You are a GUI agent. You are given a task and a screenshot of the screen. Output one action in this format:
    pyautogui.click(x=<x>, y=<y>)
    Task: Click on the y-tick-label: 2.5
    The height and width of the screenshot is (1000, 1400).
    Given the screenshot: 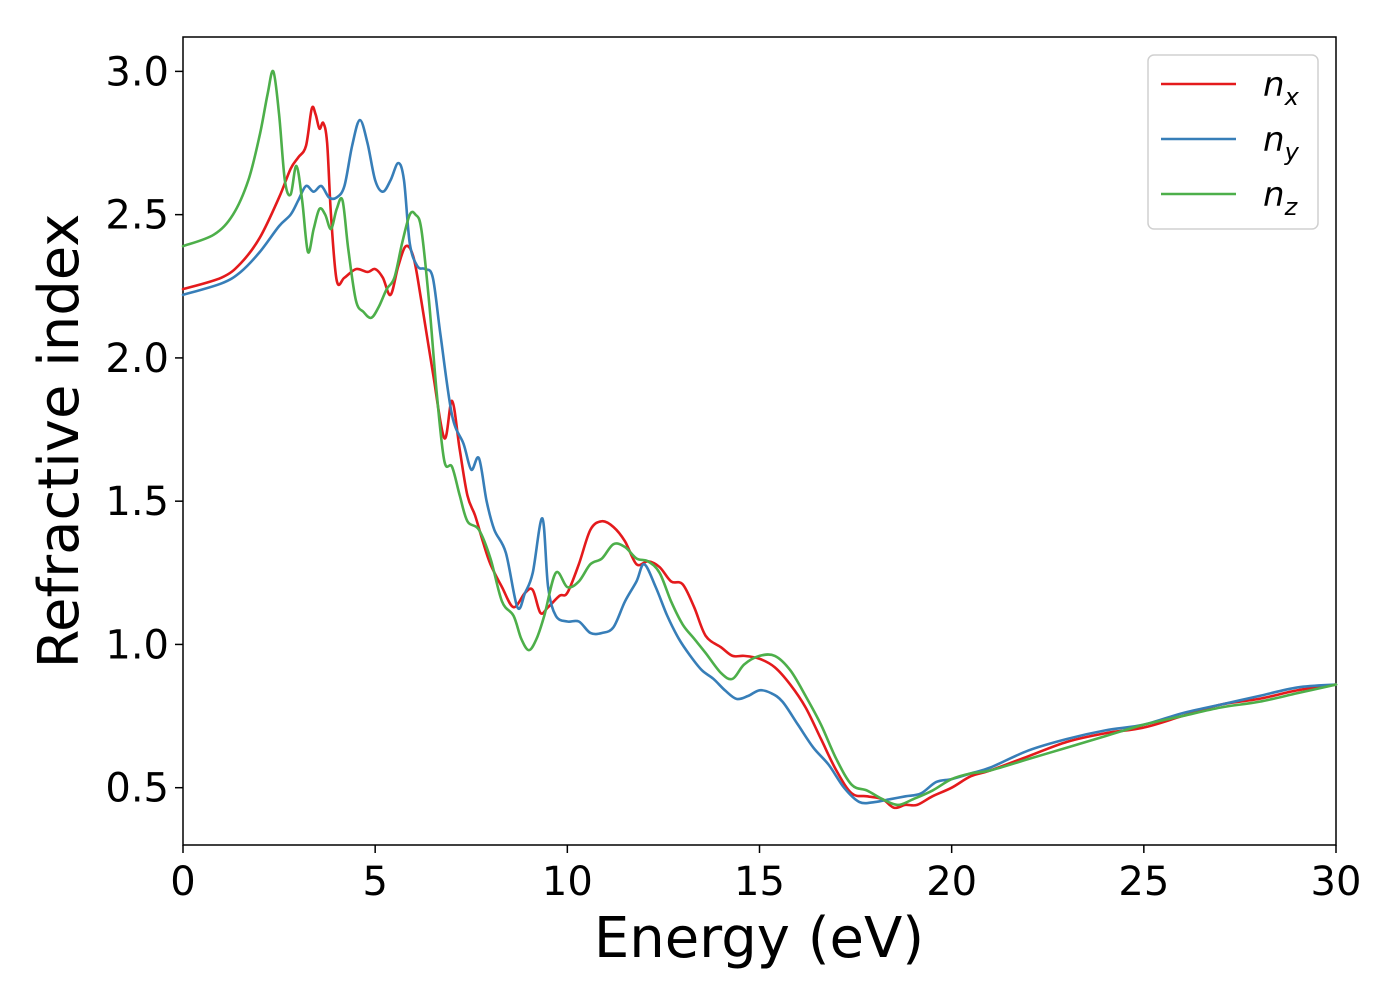 What is the action you would take?
    pyautogui.click(x=137, y=216)
    